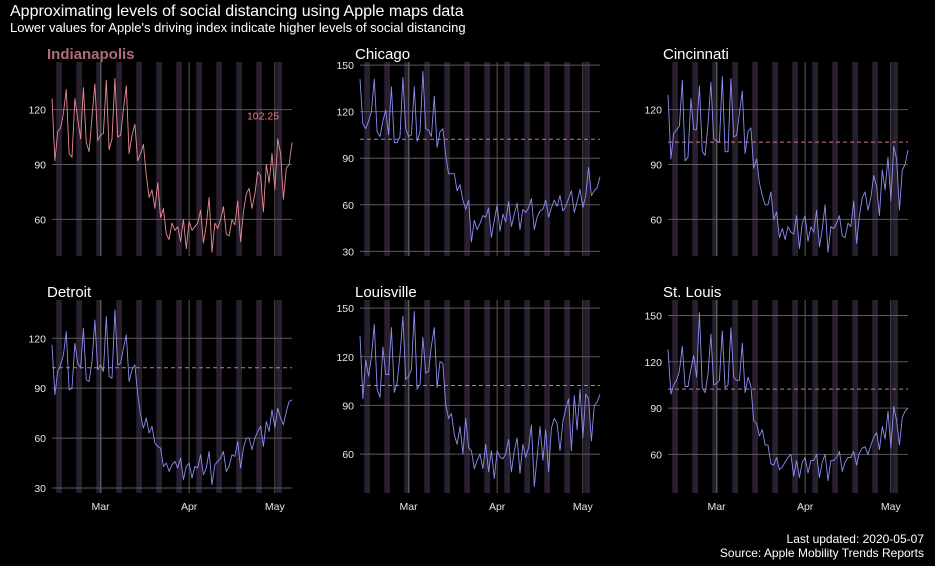  I want to click on panel-st-louis: 60 90 120 150 Mar Apr May St. Louis, so click(776, 398).